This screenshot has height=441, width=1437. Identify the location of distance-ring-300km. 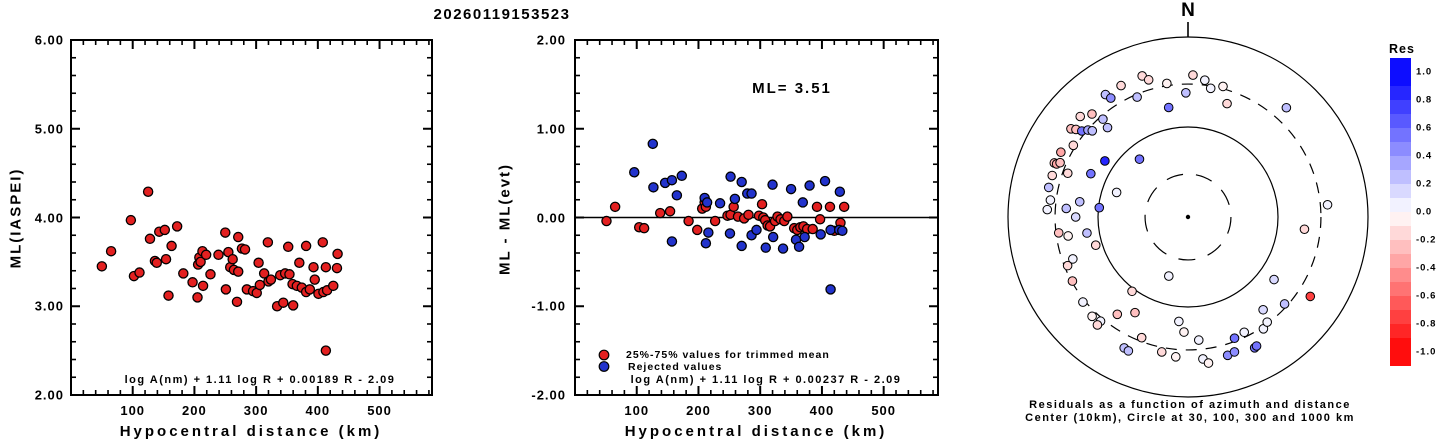
(1188, 217).